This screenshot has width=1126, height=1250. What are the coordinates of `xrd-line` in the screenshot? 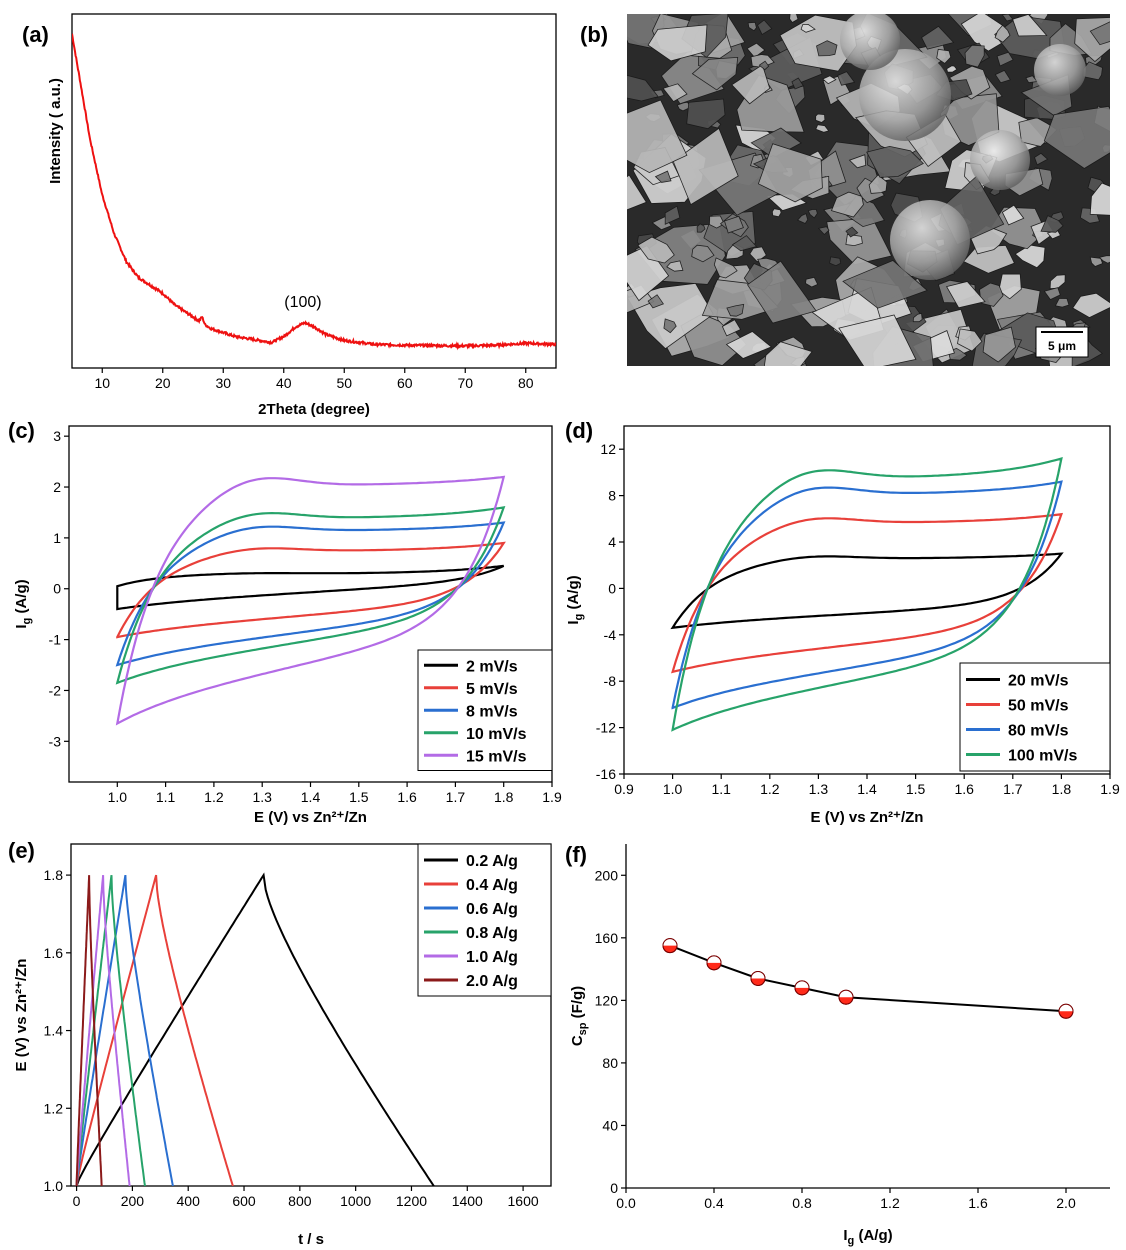 It's located at (314, 192).